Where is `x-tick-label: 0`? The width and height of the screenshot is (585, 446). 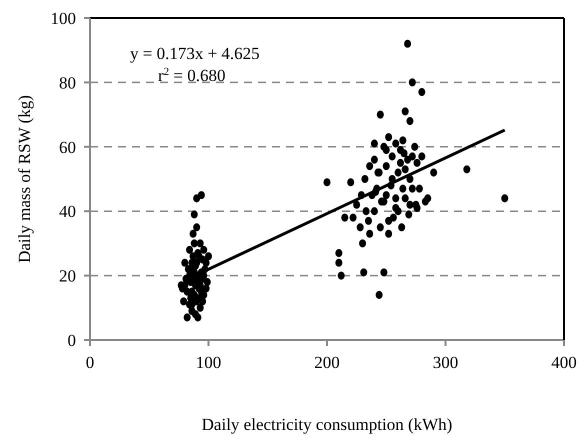
x-tick-label: 0 is located at coordinates (90, 362).